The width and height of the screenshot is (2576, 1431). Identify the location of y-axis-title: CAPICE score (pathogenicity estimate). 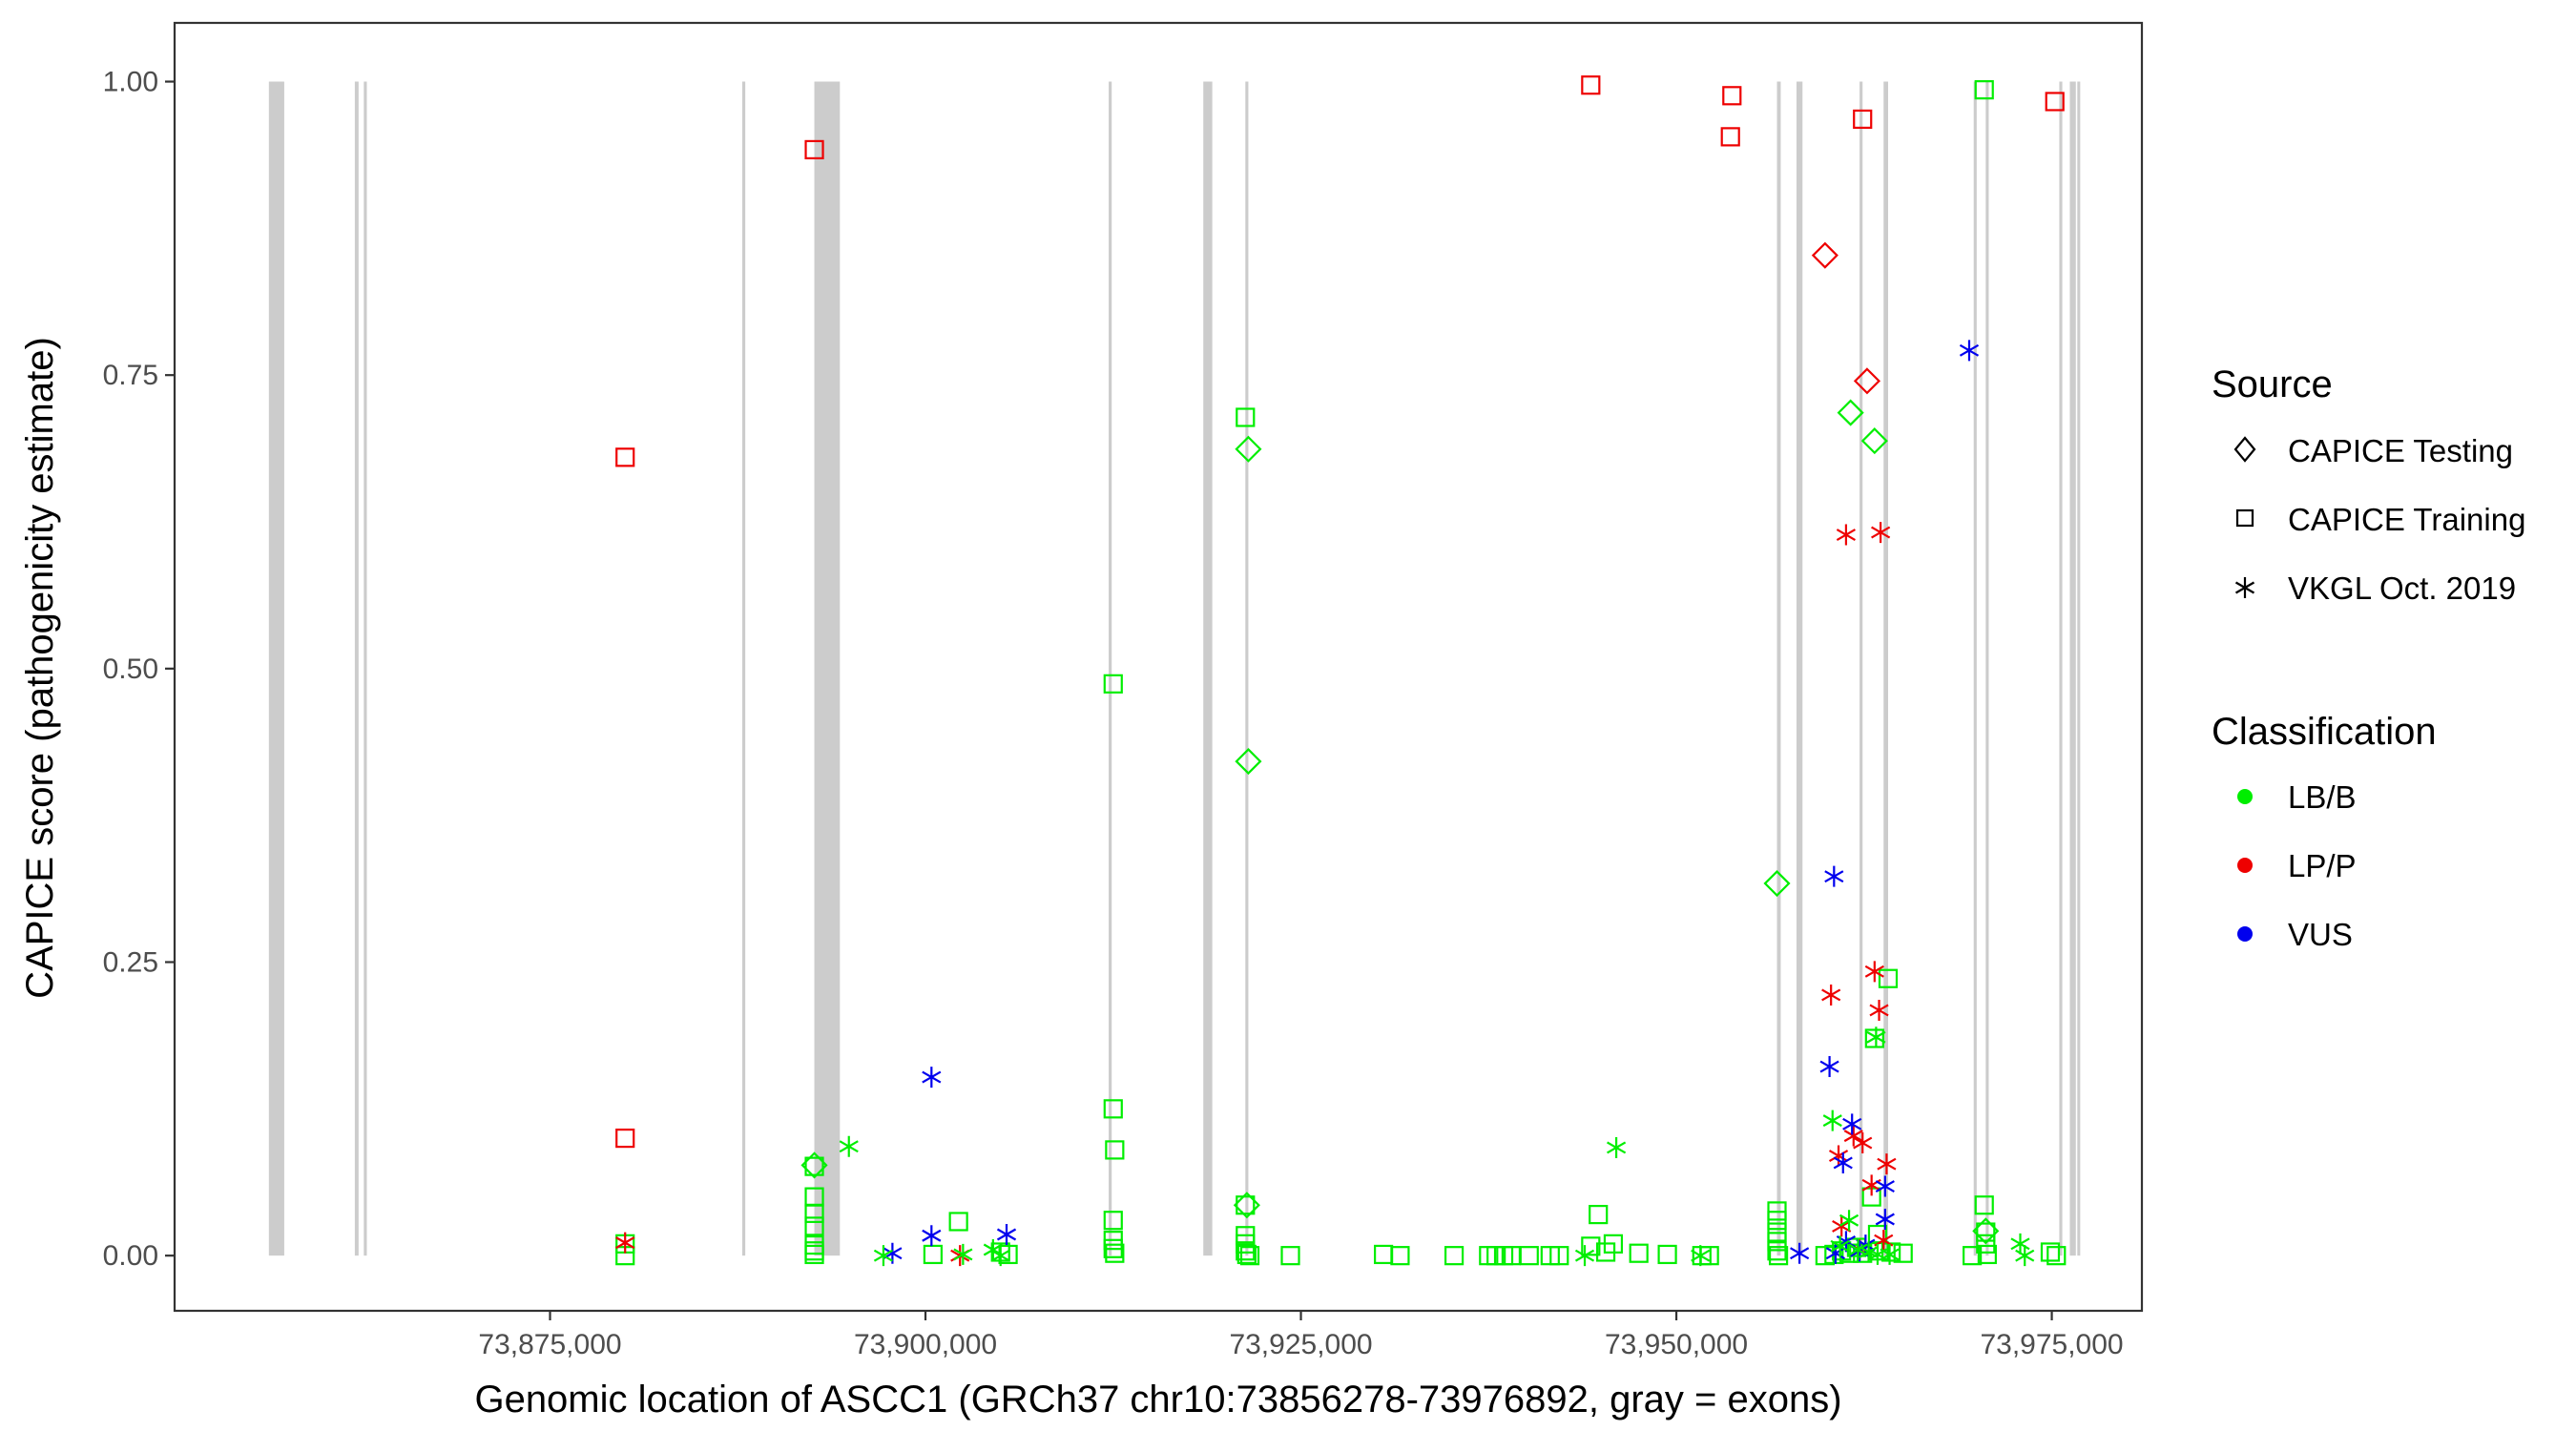
(40, 668).